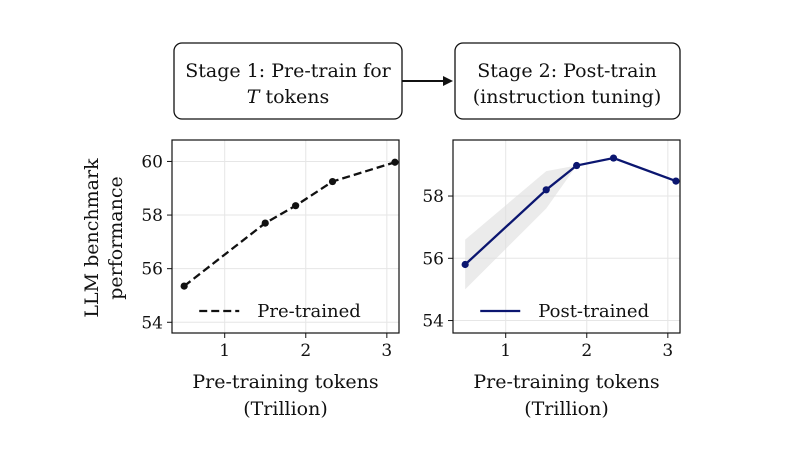  Describe the element at coordinates (152, 216) in the screenshot. I see `pretrained-y-tick-label: 58` at that location.